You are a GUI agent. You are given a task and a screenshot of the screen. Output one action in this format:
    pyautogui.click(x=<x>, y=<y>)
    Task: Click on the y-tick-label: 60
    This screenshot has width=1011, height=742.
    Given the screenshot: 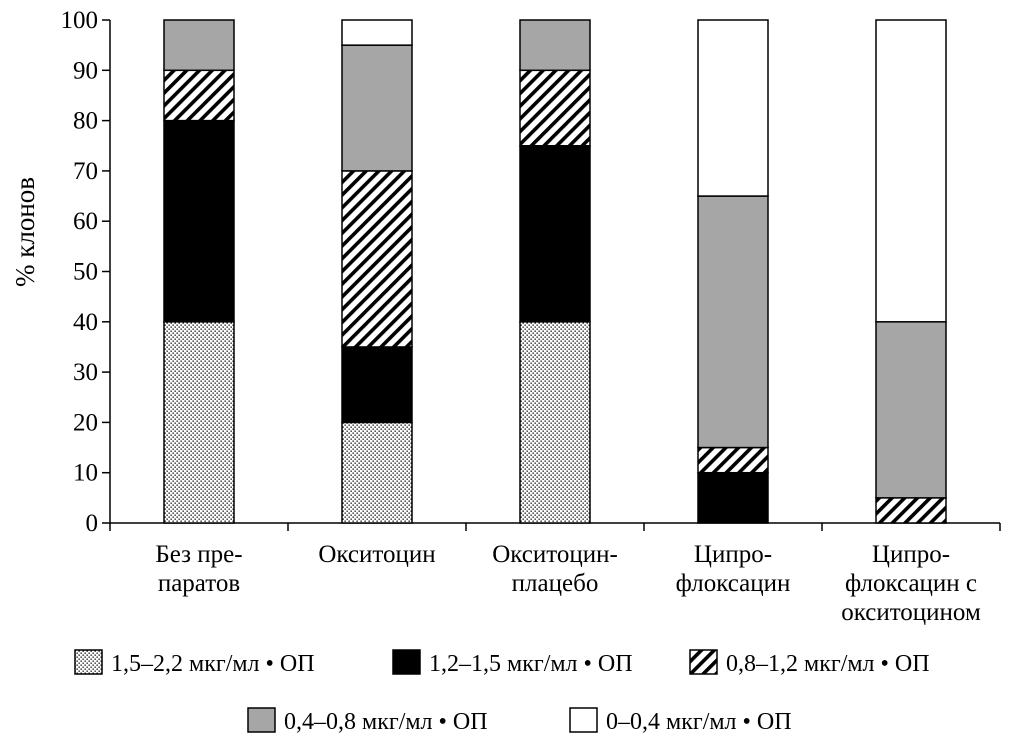 What is the action you would take?
    pyautogui.click(x=85, y=221)
    